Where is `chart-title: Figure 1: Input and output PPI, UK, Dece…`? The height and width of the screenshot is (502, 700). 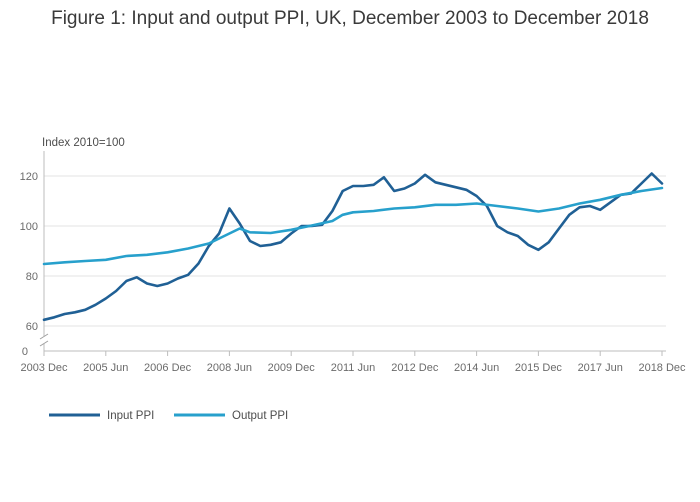
chart-title: Figure 1: Input and output PPI, UK, Dece… is located at coordinates (350, 18).